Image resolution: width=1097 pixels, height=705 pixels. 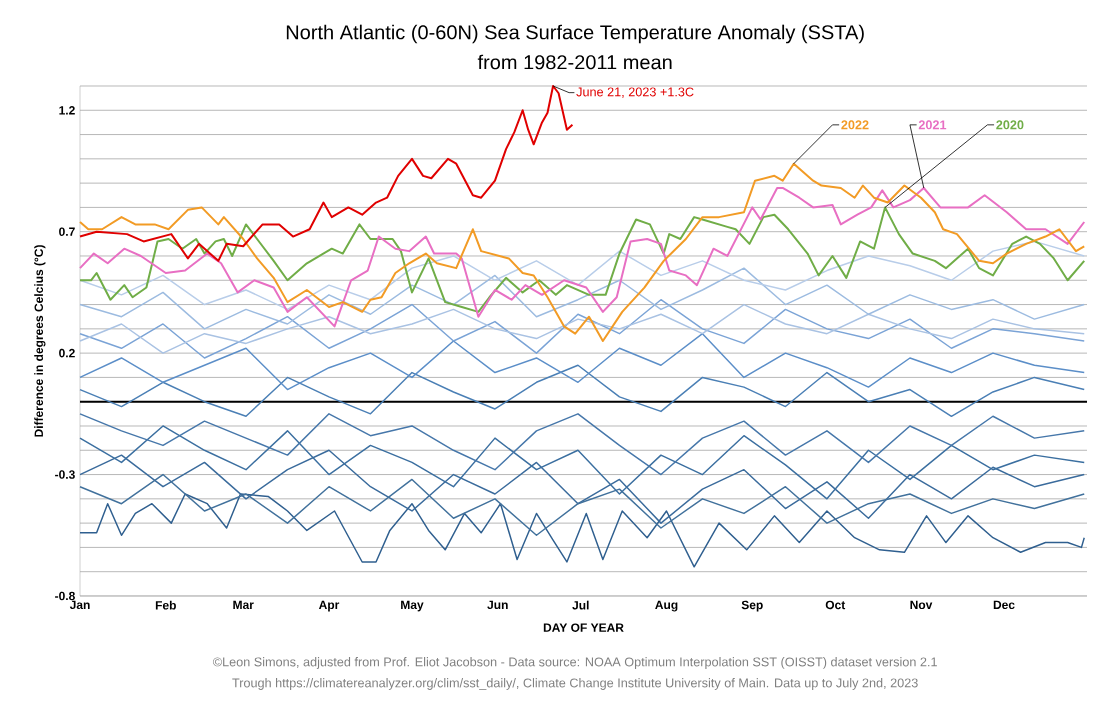 What do you see at coordinates (497, 605) in the screenshot?
I see `x-tick-label: Jun` at bounding box center [497, 605].